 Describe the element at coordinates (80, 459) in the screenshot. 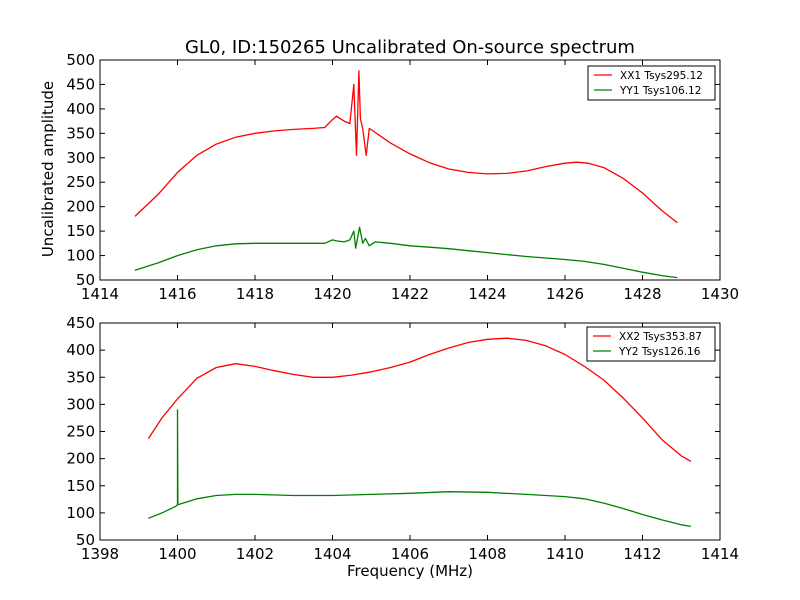

I see `bottom-y-tick-label: 200` at that location.